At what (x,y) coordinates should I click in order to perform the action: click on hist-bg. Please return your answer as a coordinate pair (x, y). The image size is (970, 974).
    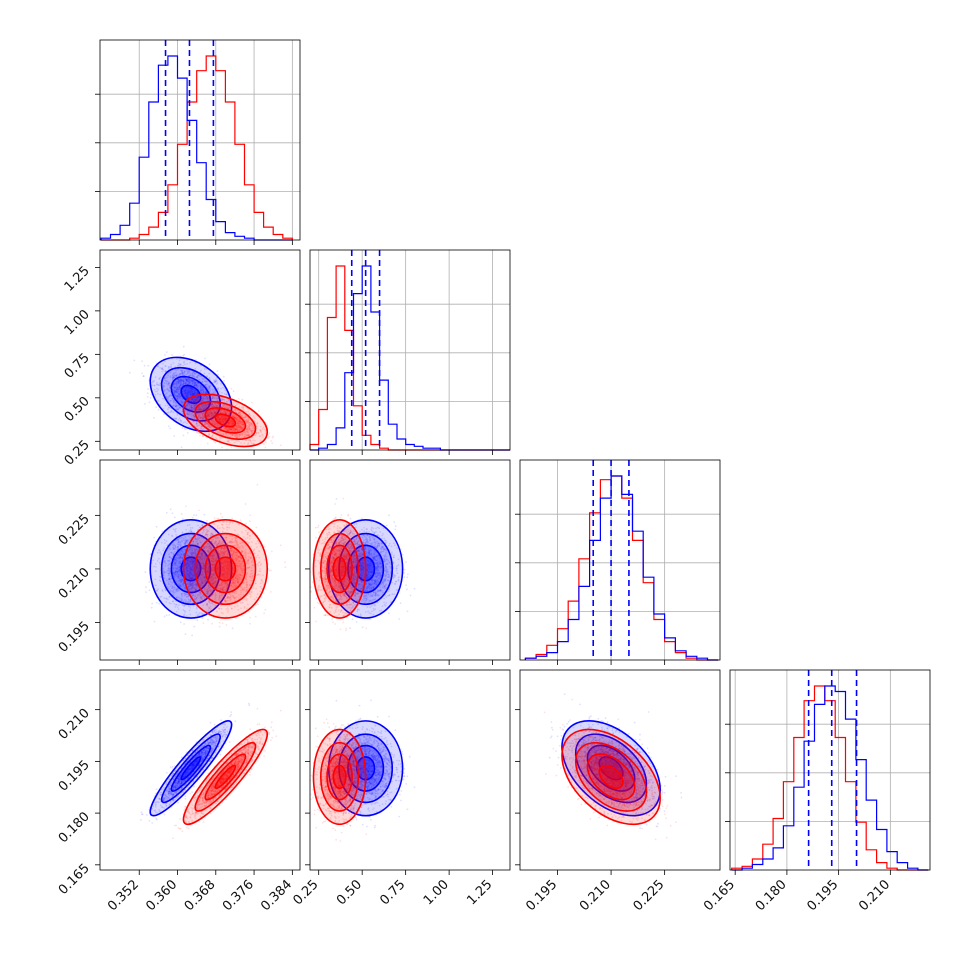
    Looking at the image, I should click on (410, 350).